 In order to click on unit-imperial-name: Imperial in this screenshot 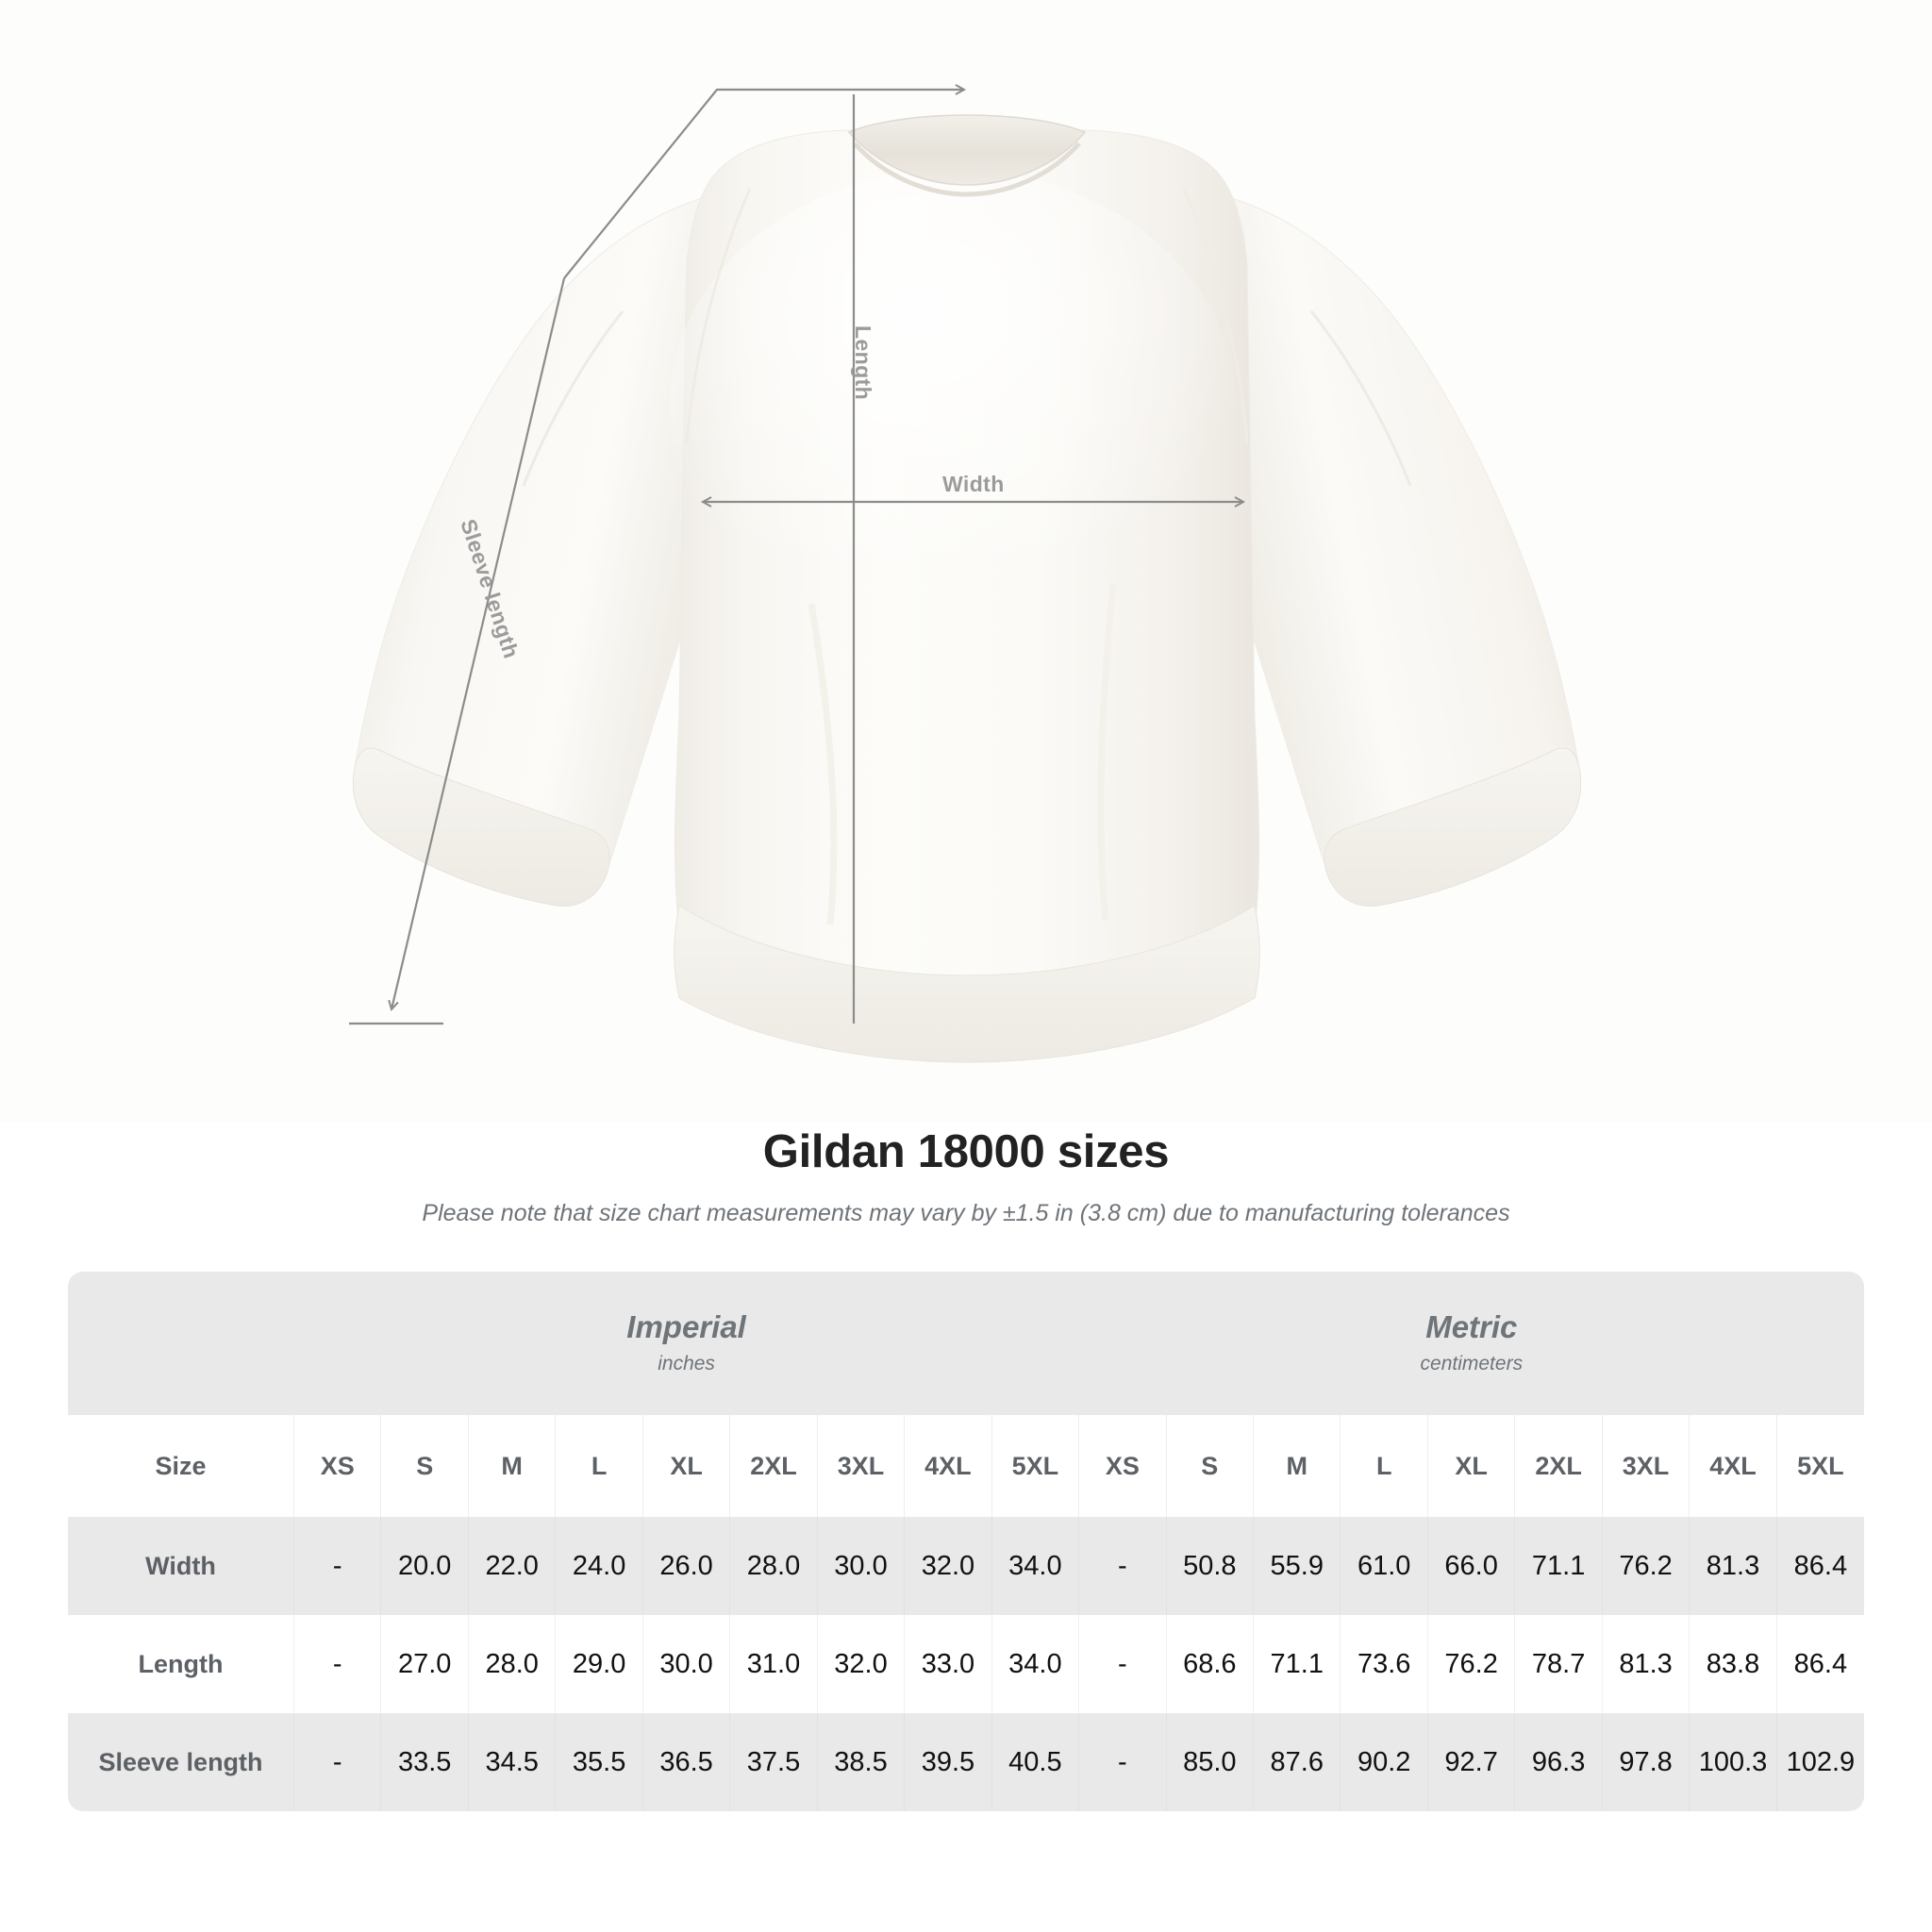, I will do `click(686, 1326)`.